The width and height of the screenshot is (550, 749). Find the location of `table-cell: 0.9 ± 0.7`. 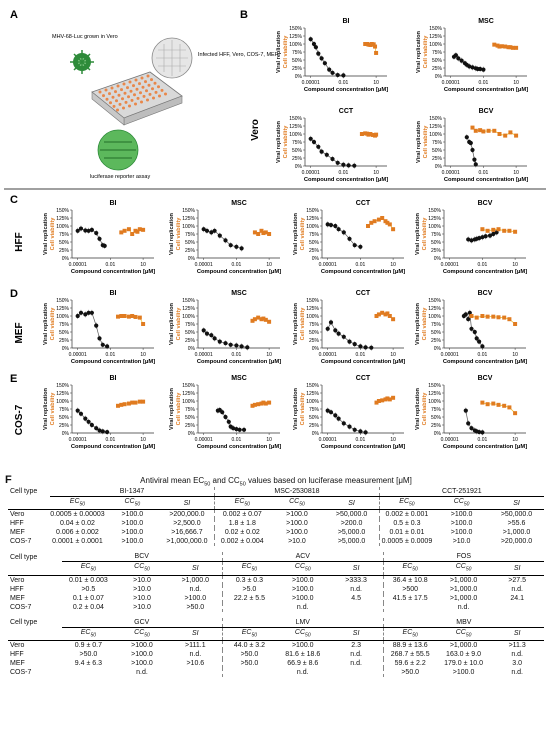

table-cell: 0.9 ± 0.7 is located at coordinates (88, 646).